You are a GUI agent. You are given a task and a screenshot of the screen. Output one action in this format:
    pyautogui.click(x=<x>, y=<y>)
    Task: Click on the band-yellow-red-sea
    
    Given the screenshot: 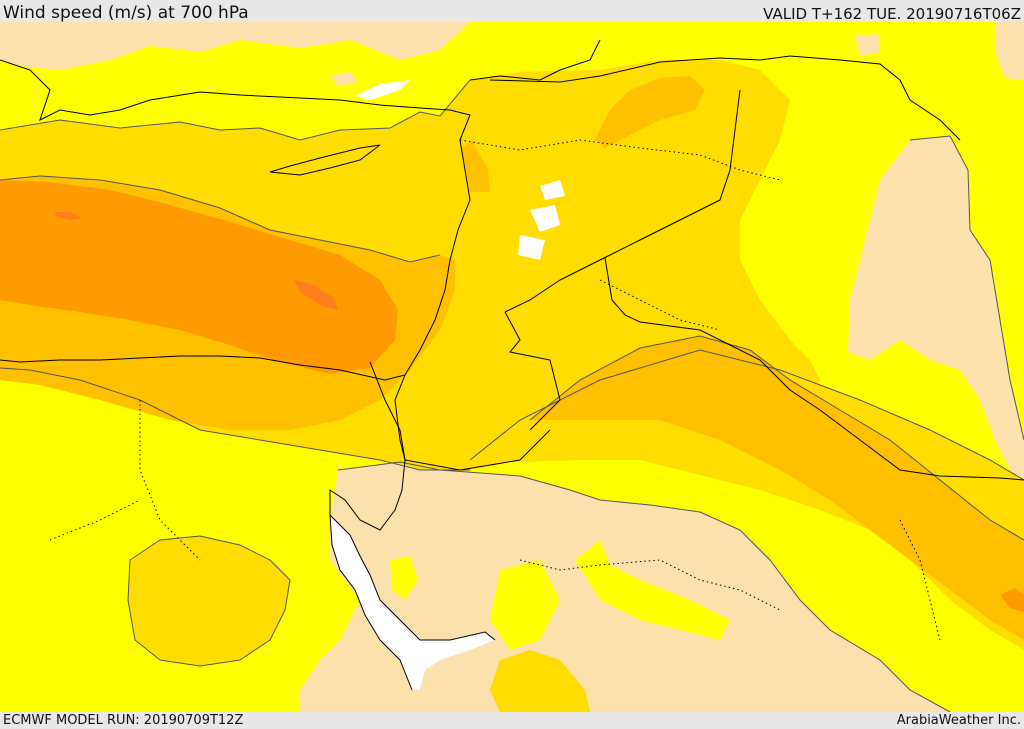 What is the action you would take?
    pyautogui.click(x=404, y=578)
    